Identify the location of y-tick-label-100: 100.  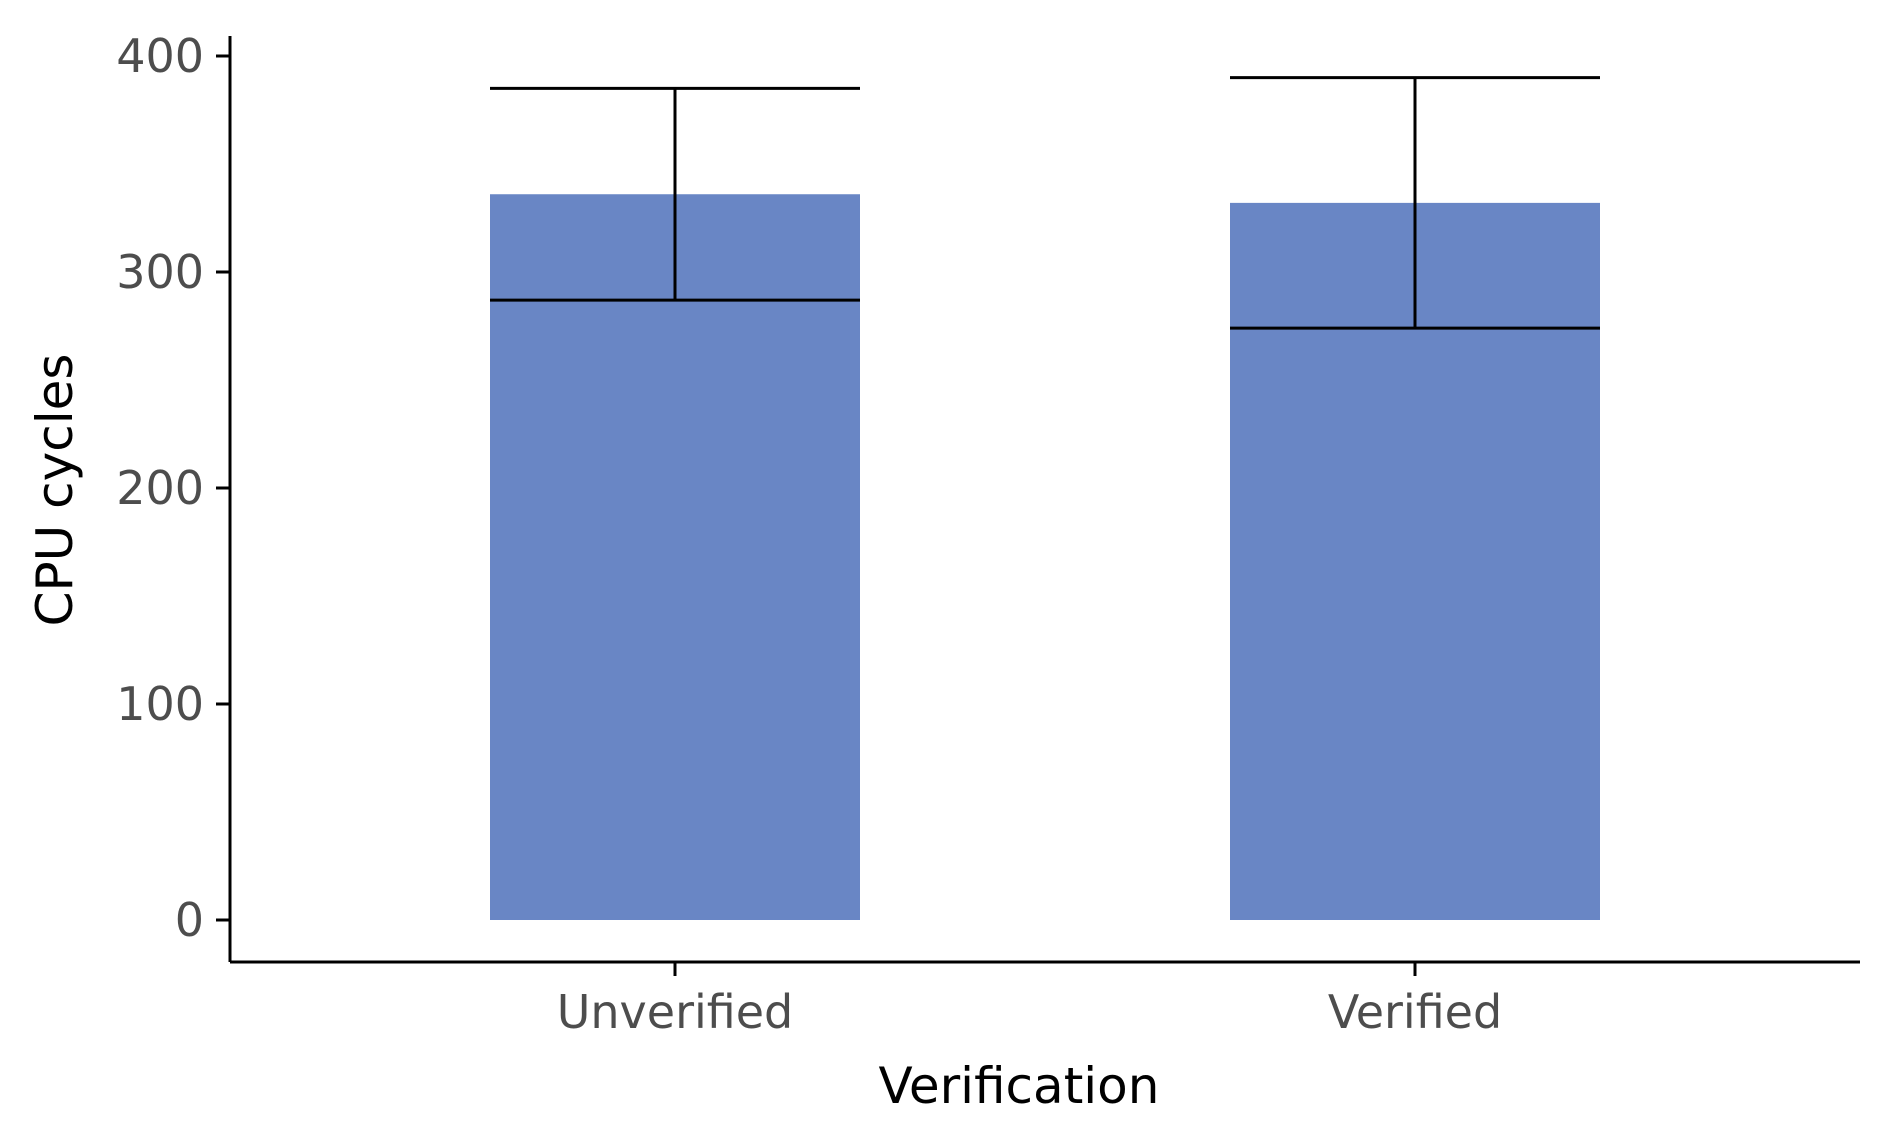
(160, 704).